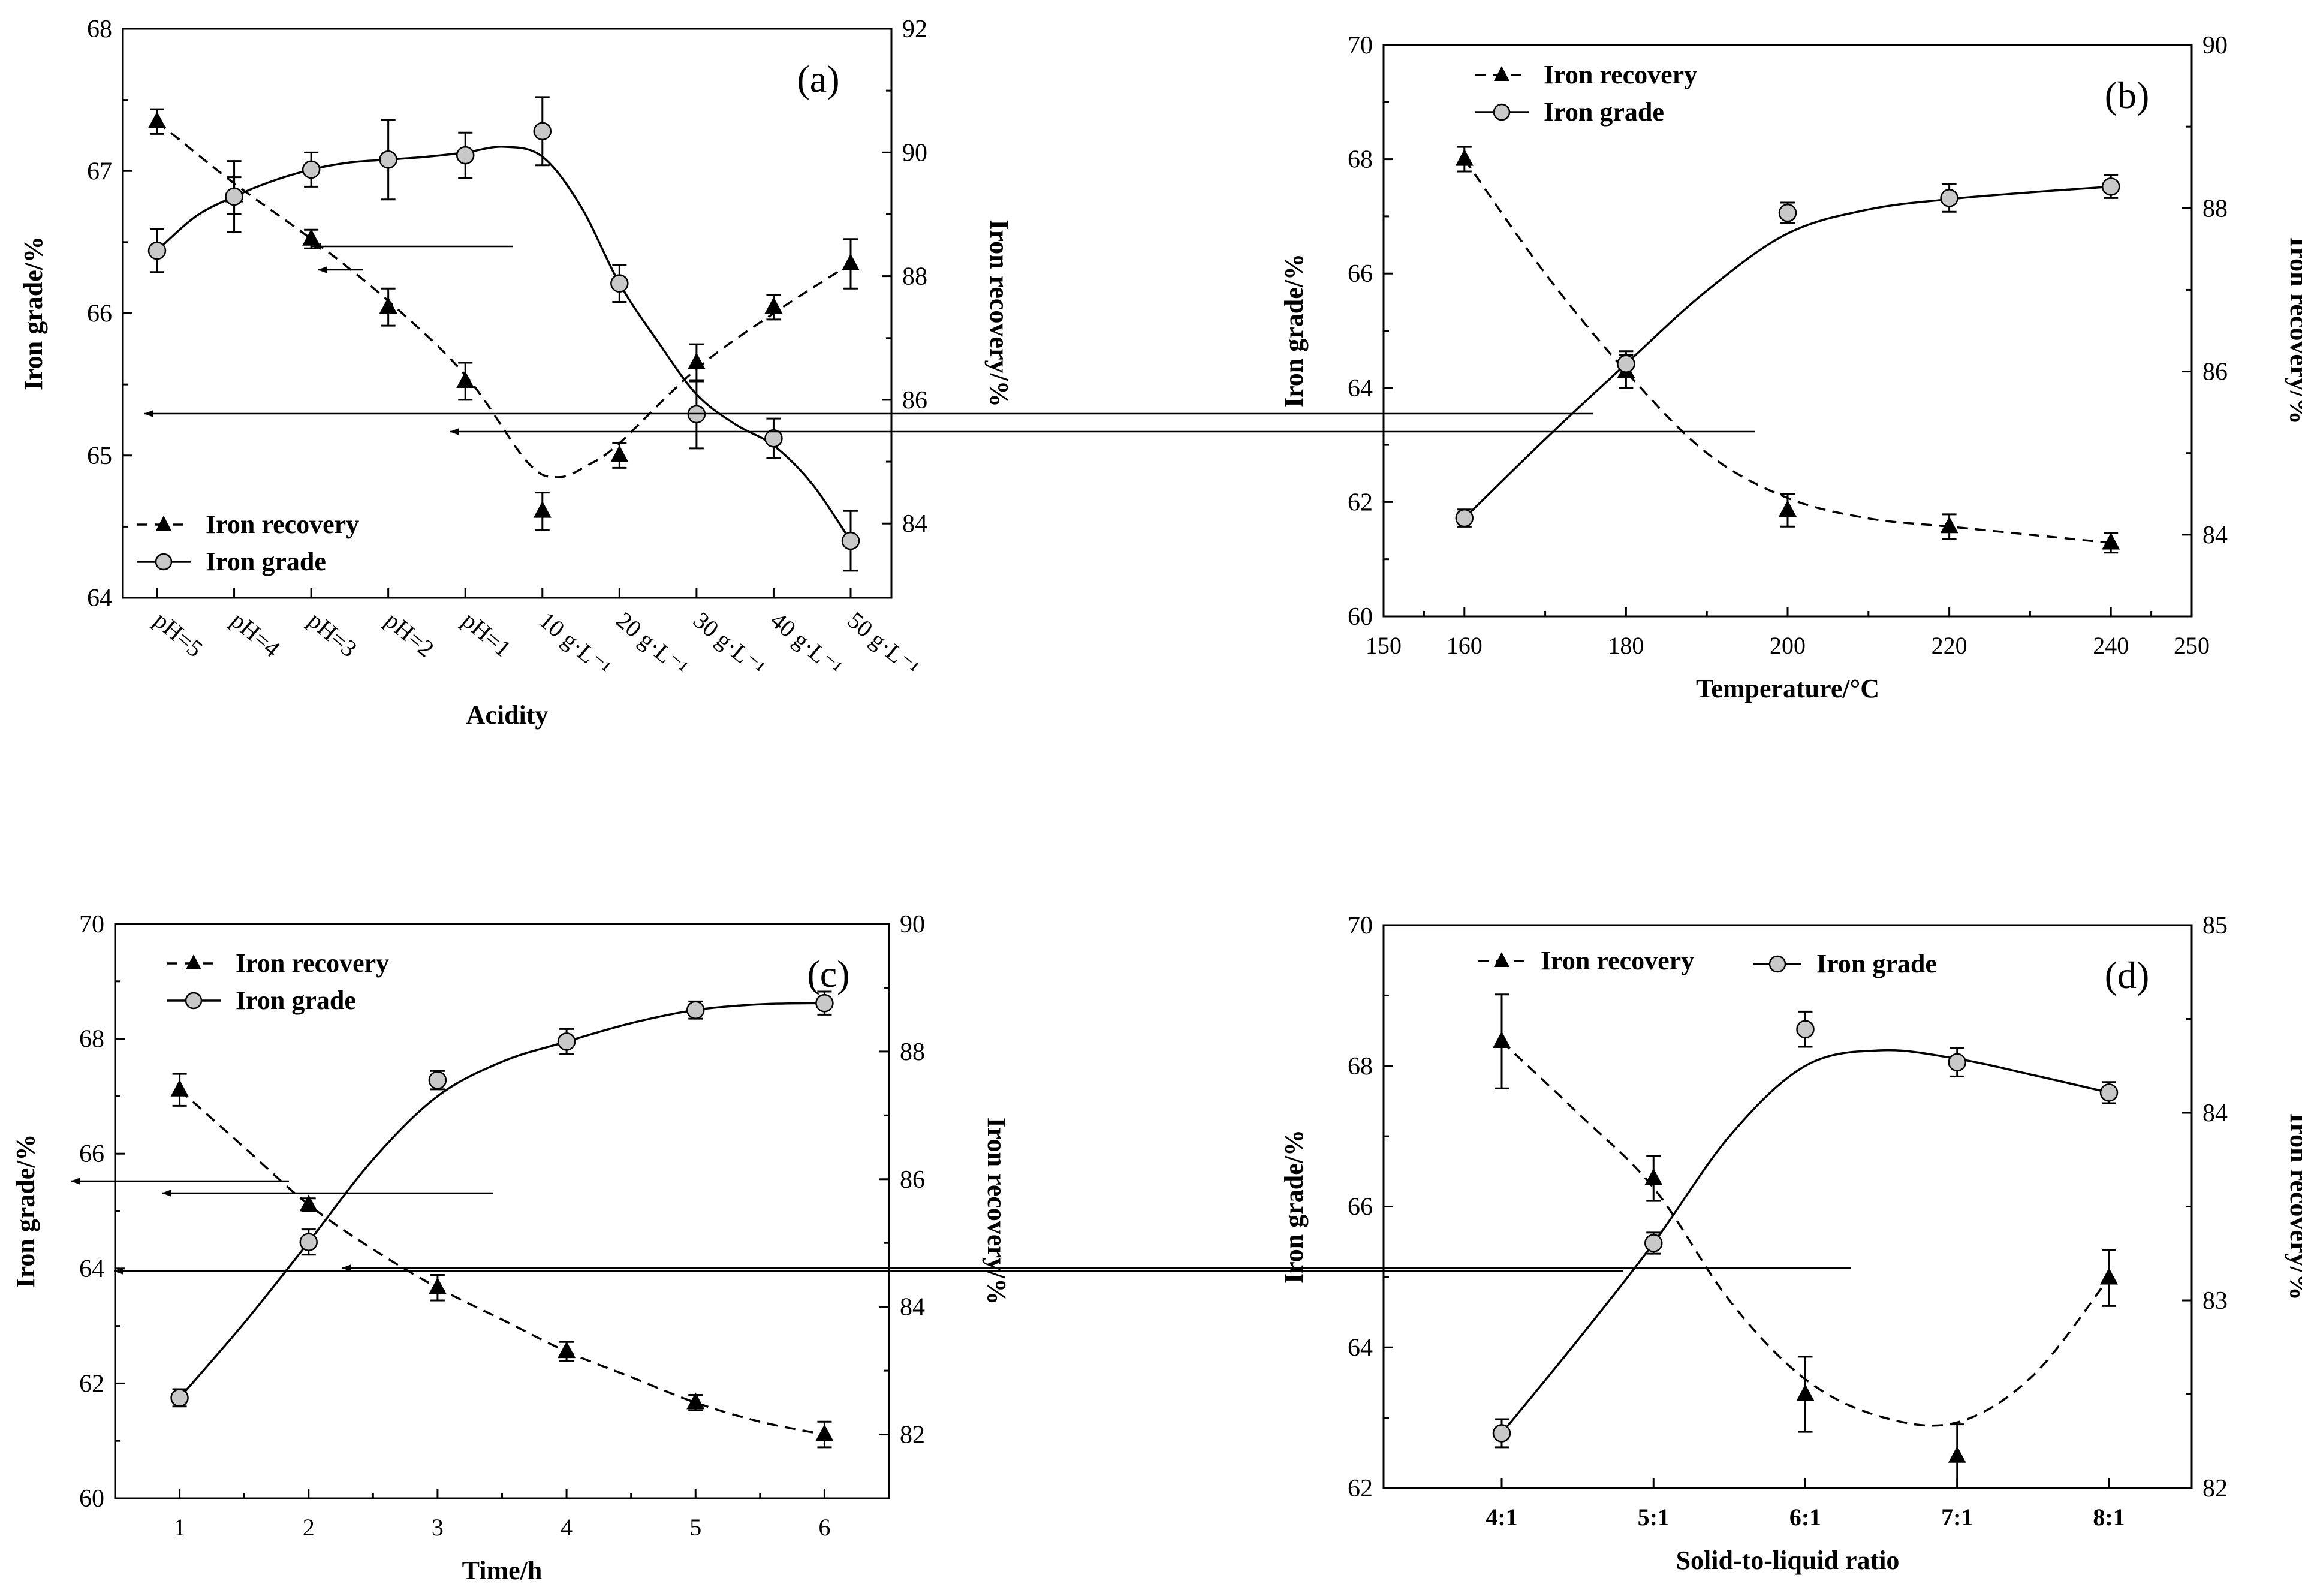 This screenshot has height=1596, width=2302. What do you see at coordinates (409, 634) in the screenshot?
I see `x-tick-label: pH=2` at bounding box center [409, 634].